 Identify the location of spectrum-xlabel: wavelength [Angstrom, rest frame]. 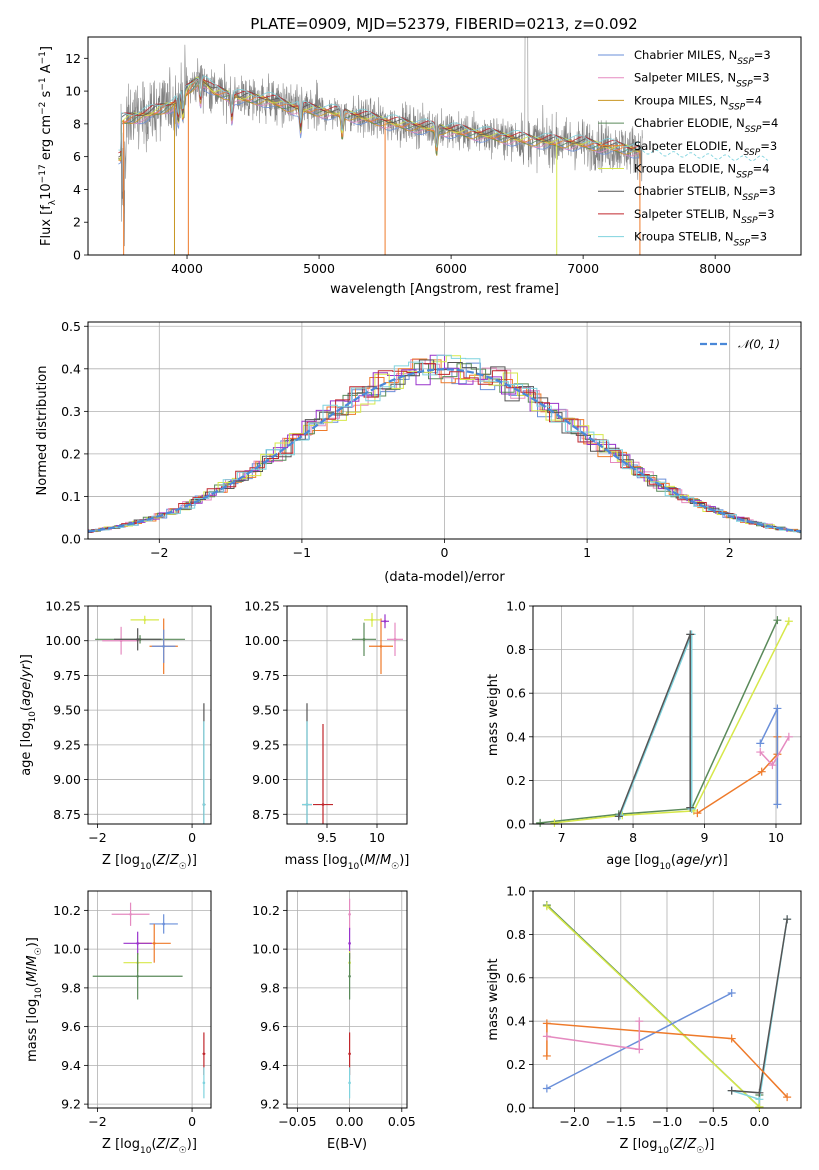
(444, 289).